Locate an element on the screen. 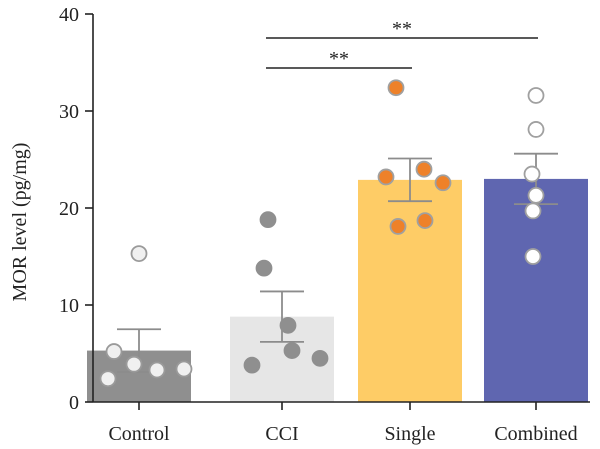  x-tick-label-single: Single is located at coordinates (409, 434).